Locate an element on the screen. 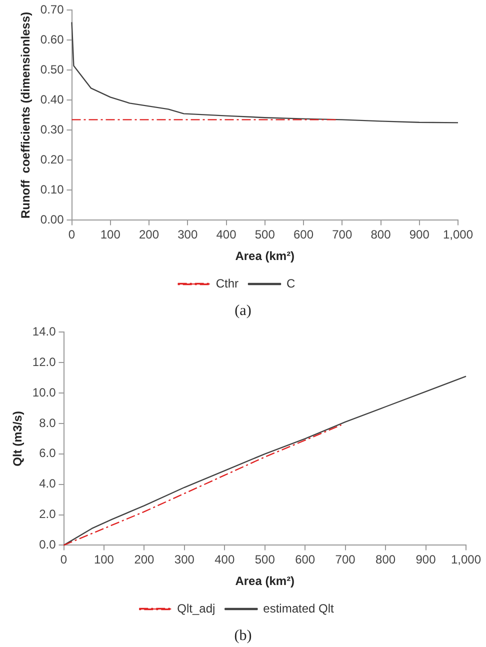 The height and width of the screenshot is (647, 486). y-tick-label: 4.0 is located at coordinates (47, 483).